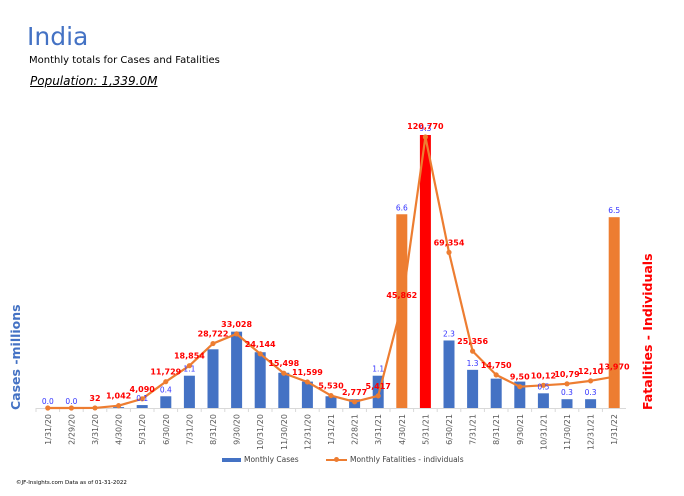  I want to click on fatality-label: 45,862, so click(401, 295).